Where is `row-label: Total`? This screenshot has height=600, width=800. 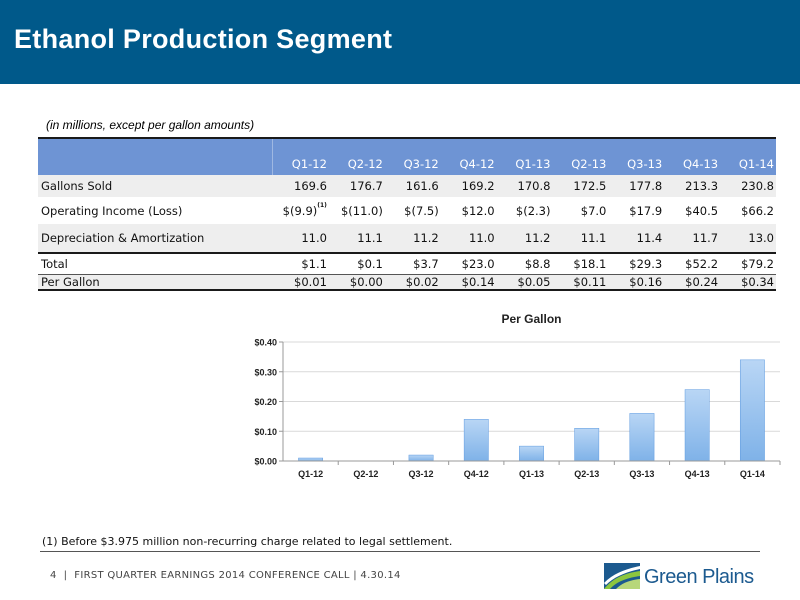 row-label: Total is located at coordinates (155, 263).